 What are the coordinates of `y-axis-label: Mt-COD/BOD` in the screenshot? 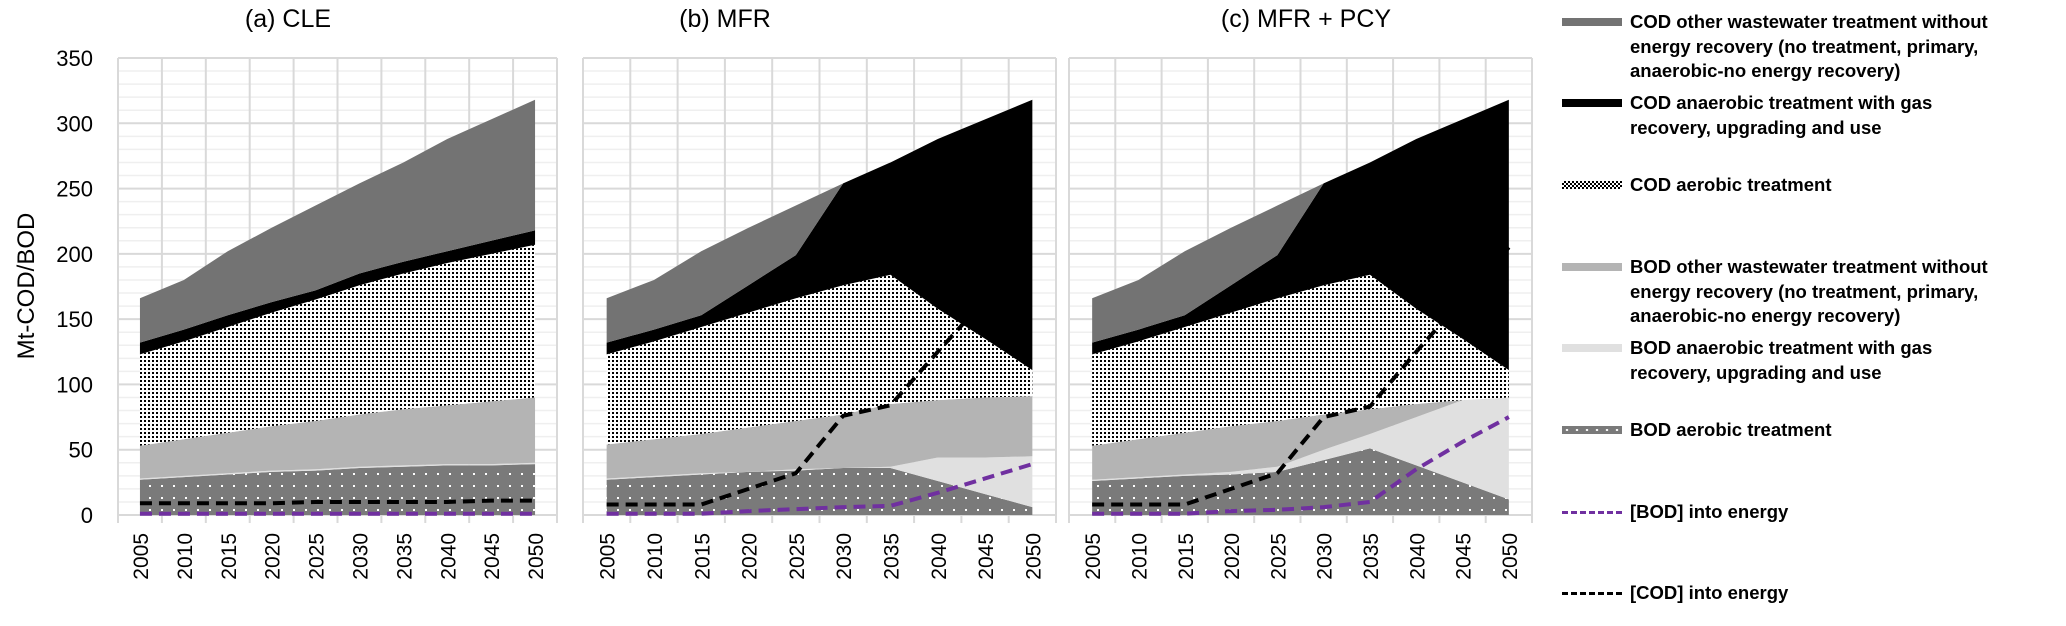 It's located at (26, 286).